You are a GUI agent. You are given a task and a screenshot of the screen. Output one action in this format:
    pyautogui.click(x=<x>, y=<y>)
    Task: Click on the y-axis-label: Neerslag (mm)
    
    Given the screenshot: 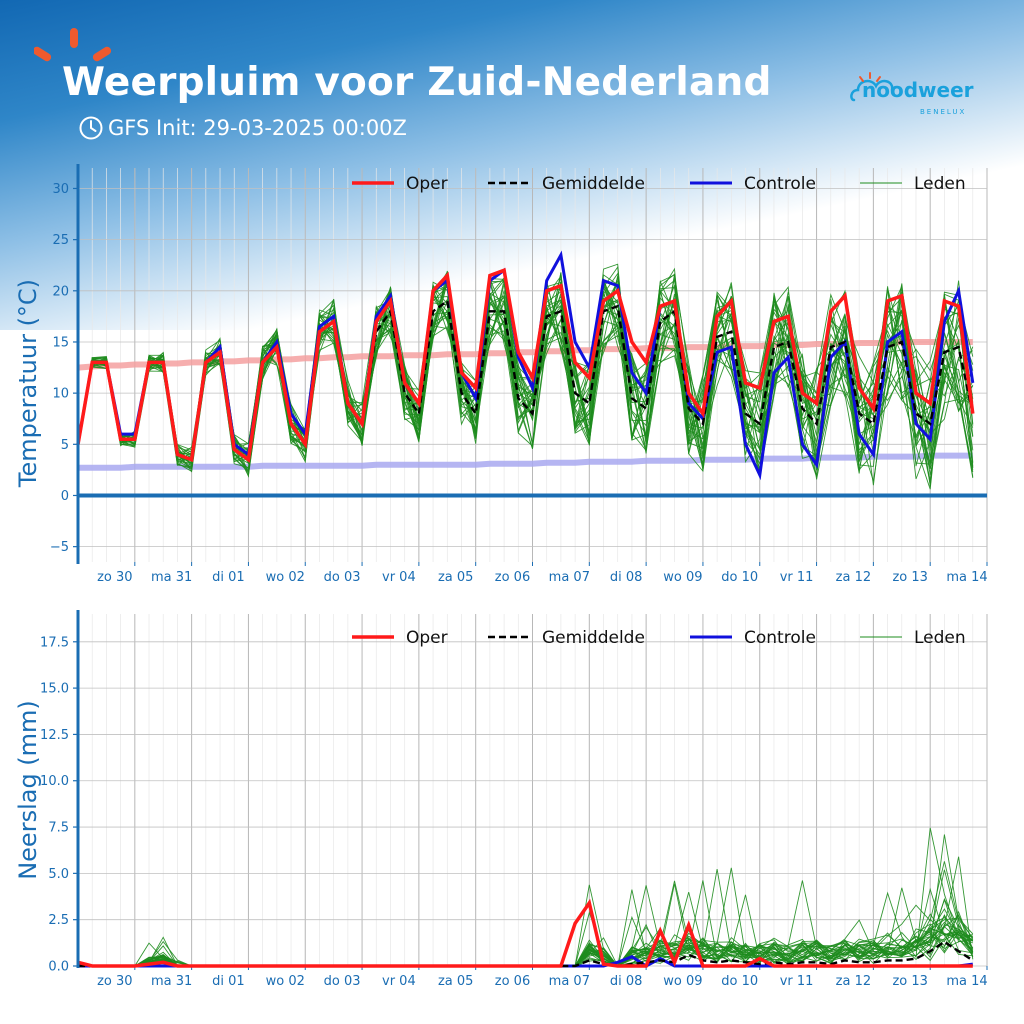 What is the action you would take?
    pyautogui.click(x=28, y=790)
    